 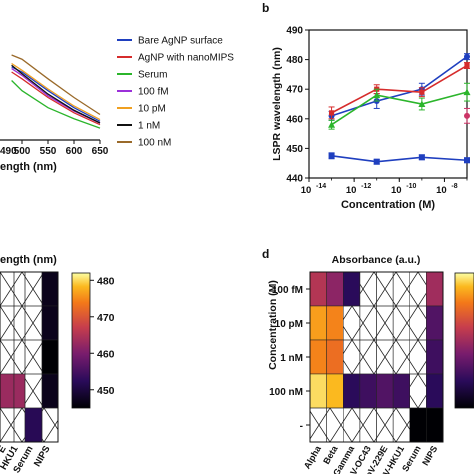 I want to click on panel-b-y-tick-label: 440, so click(x=294, y=179).